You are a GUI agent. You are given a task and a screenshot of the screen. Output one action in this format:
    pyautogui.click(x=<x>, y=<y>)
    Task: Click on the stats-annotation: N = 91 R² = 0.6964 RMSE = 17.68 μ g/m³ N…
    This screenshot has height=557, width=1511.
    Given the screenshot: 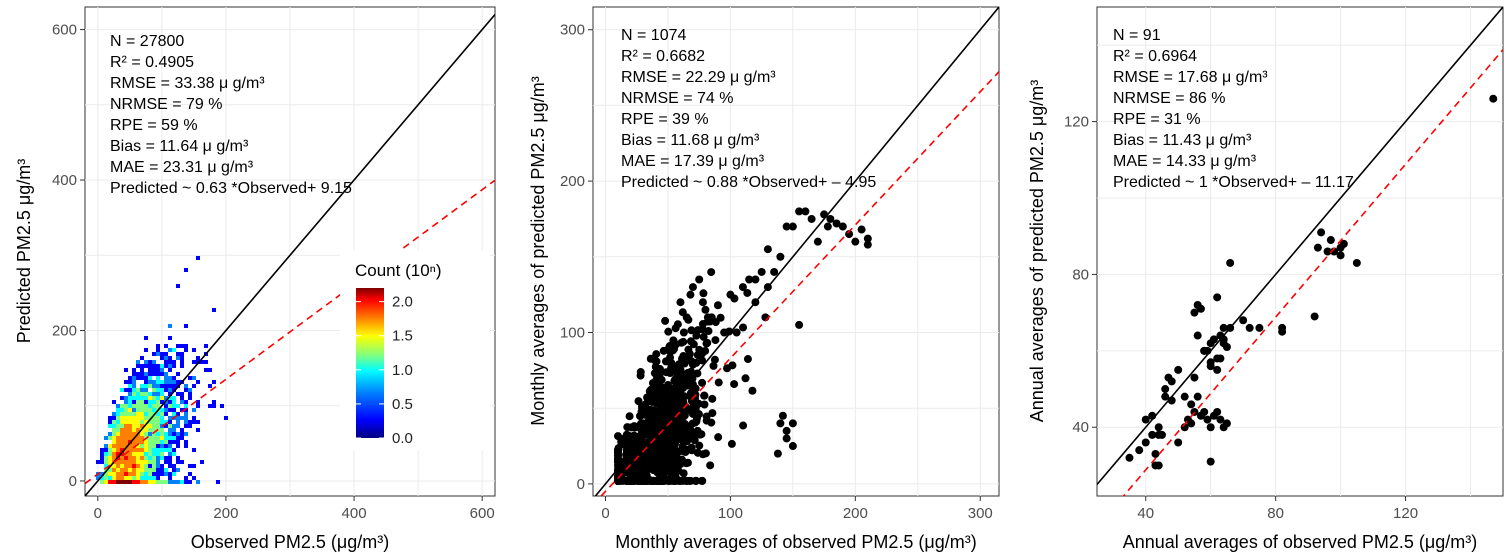 What is the action you would take?
    pyautogui.click(x=1233, y=109)
    